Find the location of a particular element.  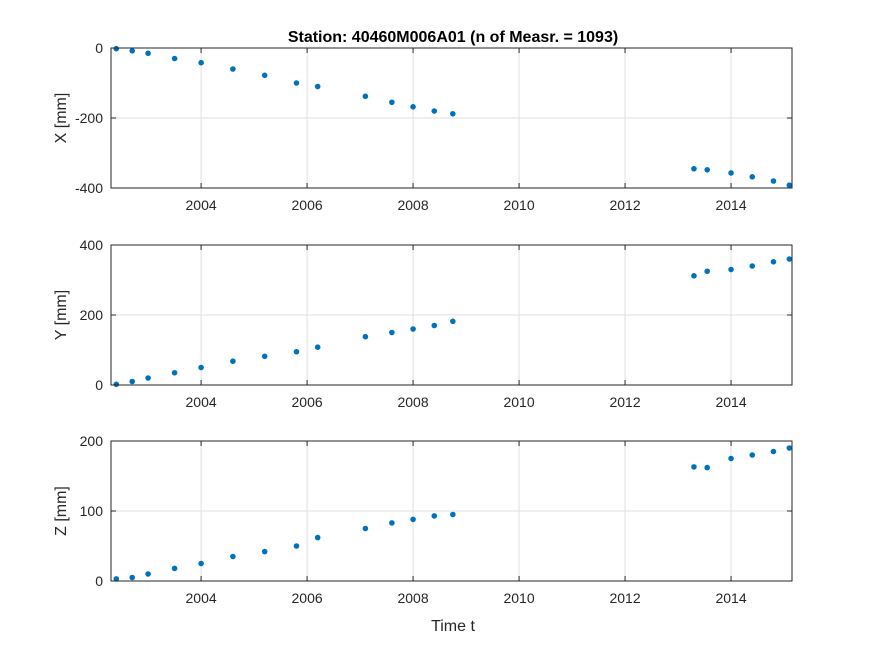

x-tick-label-x: 2012 is located at coordinates (624, 205).